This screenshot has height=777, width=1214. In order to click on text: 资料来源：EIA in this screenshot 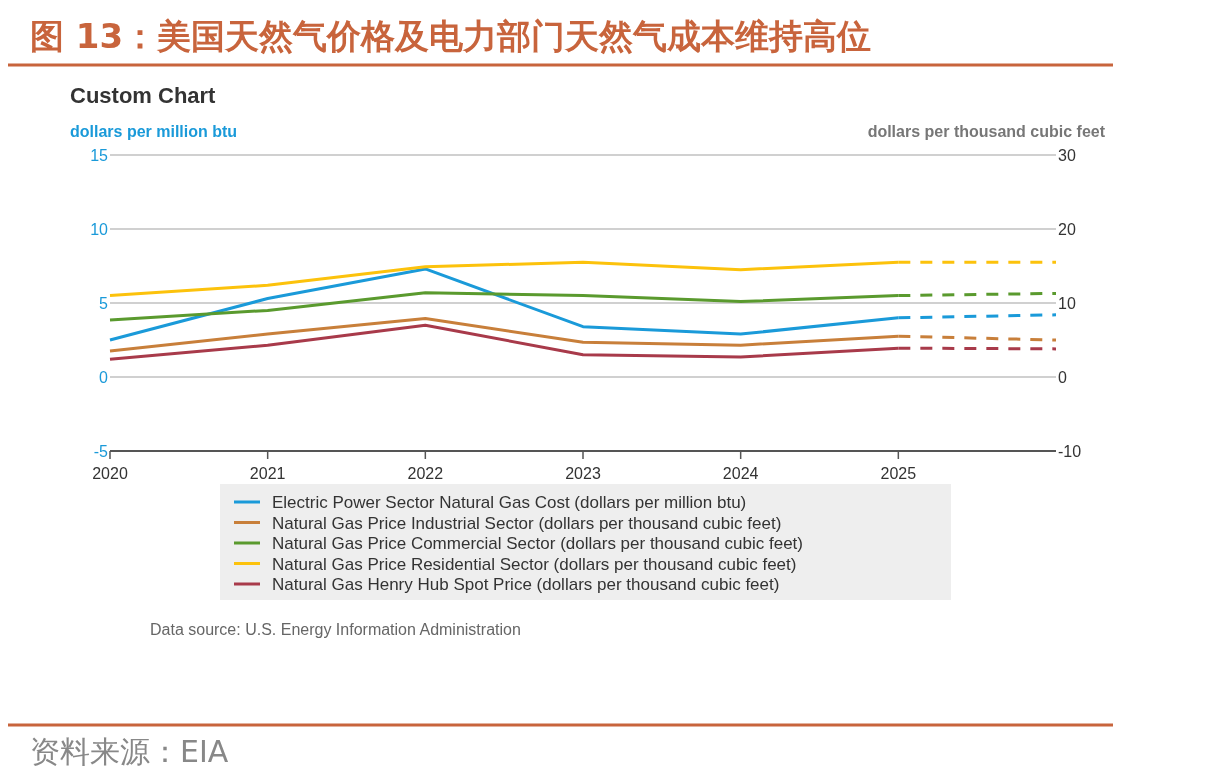, I will do `click(129, 751)`.